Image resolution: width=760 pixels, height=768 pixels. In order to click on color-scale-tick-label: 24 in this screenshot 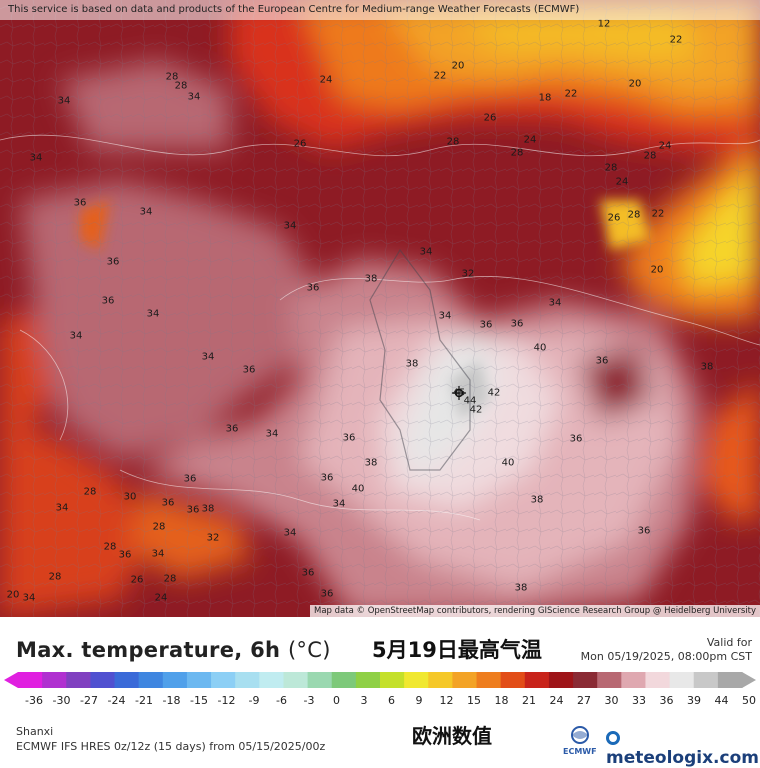, I will do `click(556, 700)`.